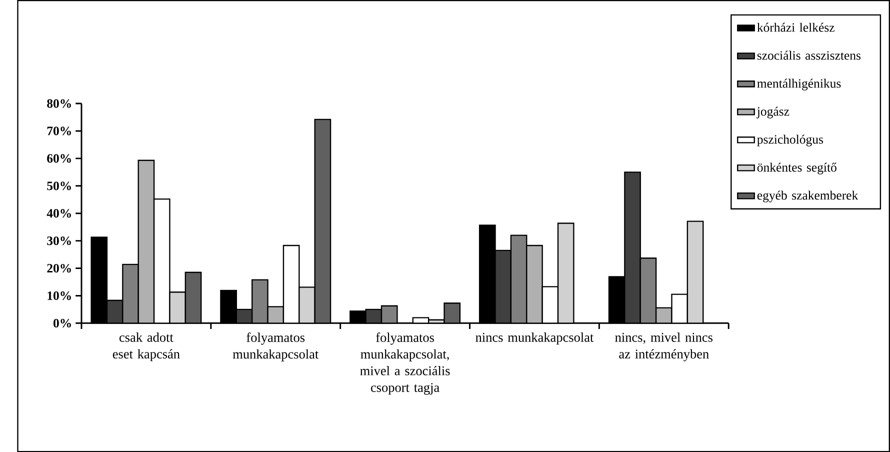 The height and width of the screenshot is (452, 890). I want to click on legend-label: önkéntes segítő, so click(796, 168).